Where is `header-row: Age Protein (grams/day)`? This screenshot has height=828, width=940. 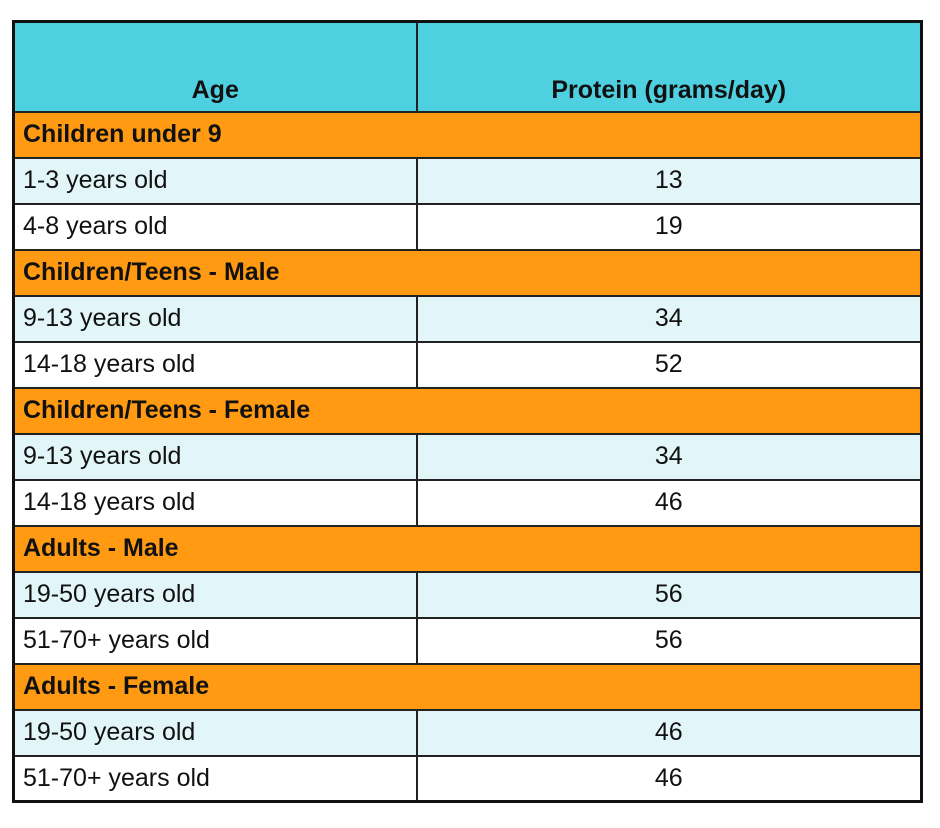 header-row: Age Protein (grams/day) is located at coordinates (467, 66).